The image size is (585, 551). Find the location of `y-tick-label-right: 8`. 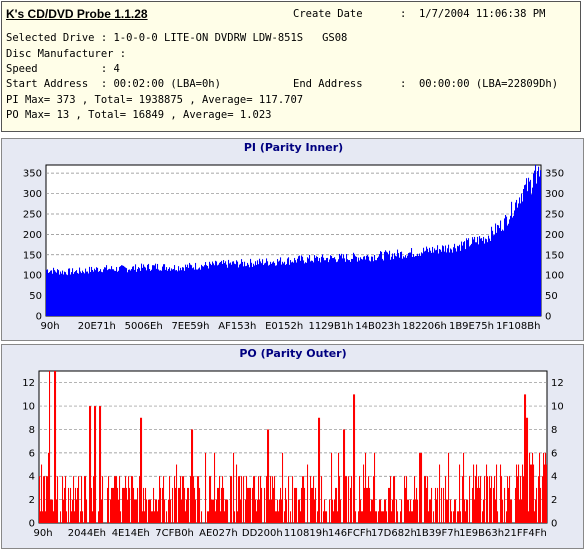

y-tick-label-right: 8 is located at coordinates (554, 430).